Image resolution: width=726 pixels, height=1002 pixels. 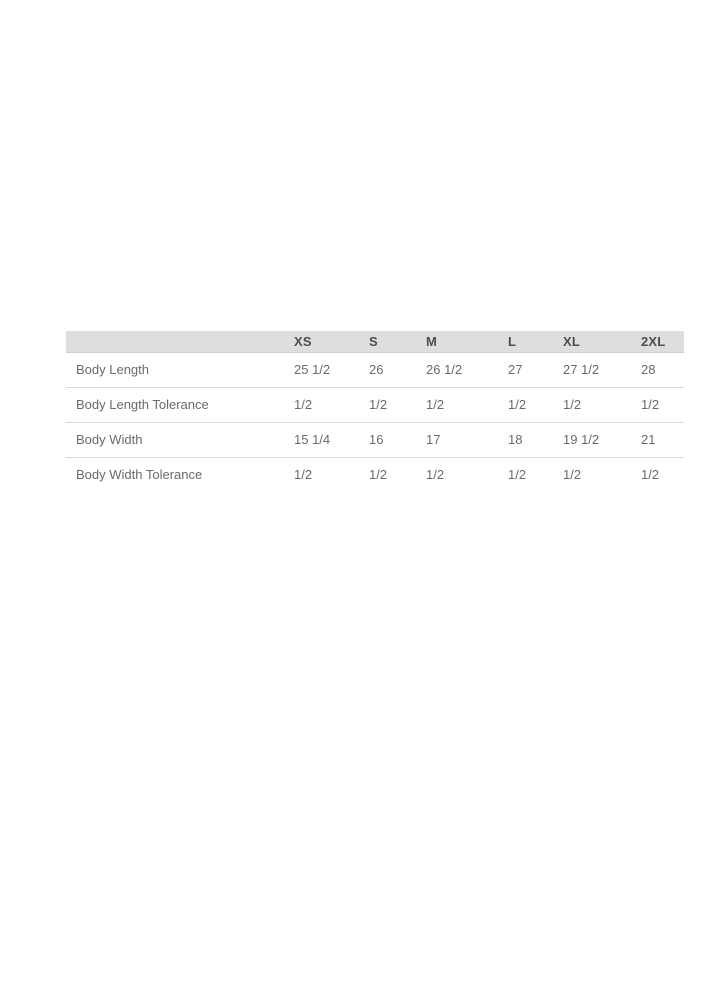 I want to click on table-row: Body Width Tolerance 1/2 1/2 1/2 1/2 1/2 1/2, so click(x=375, y=474).